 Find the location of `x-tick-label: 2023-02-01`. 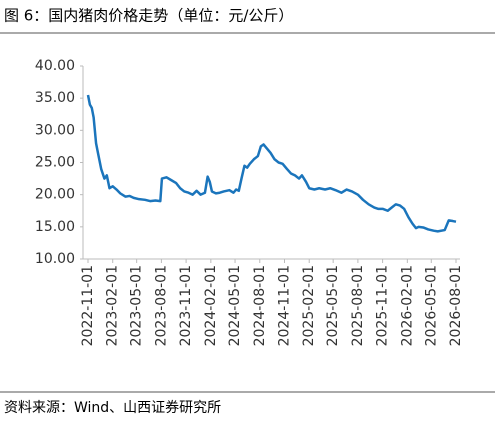

x-tick-label: 2023-02-01 is located at coordinates (113, 305).